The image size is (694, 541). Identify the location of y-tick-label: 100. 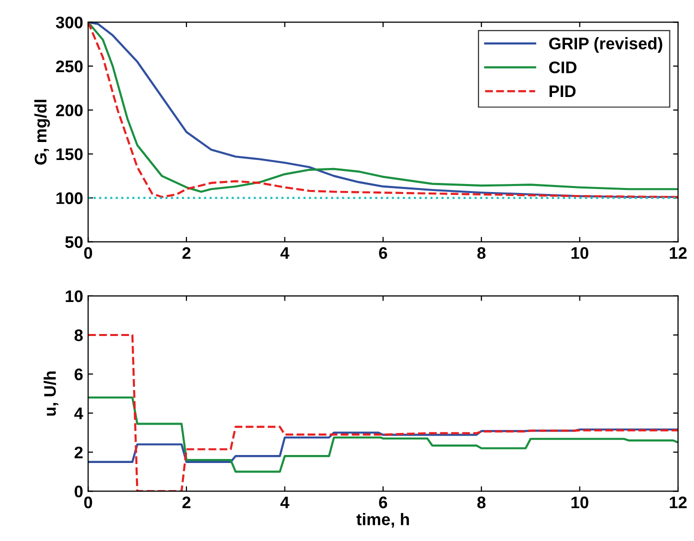
(69, 198).